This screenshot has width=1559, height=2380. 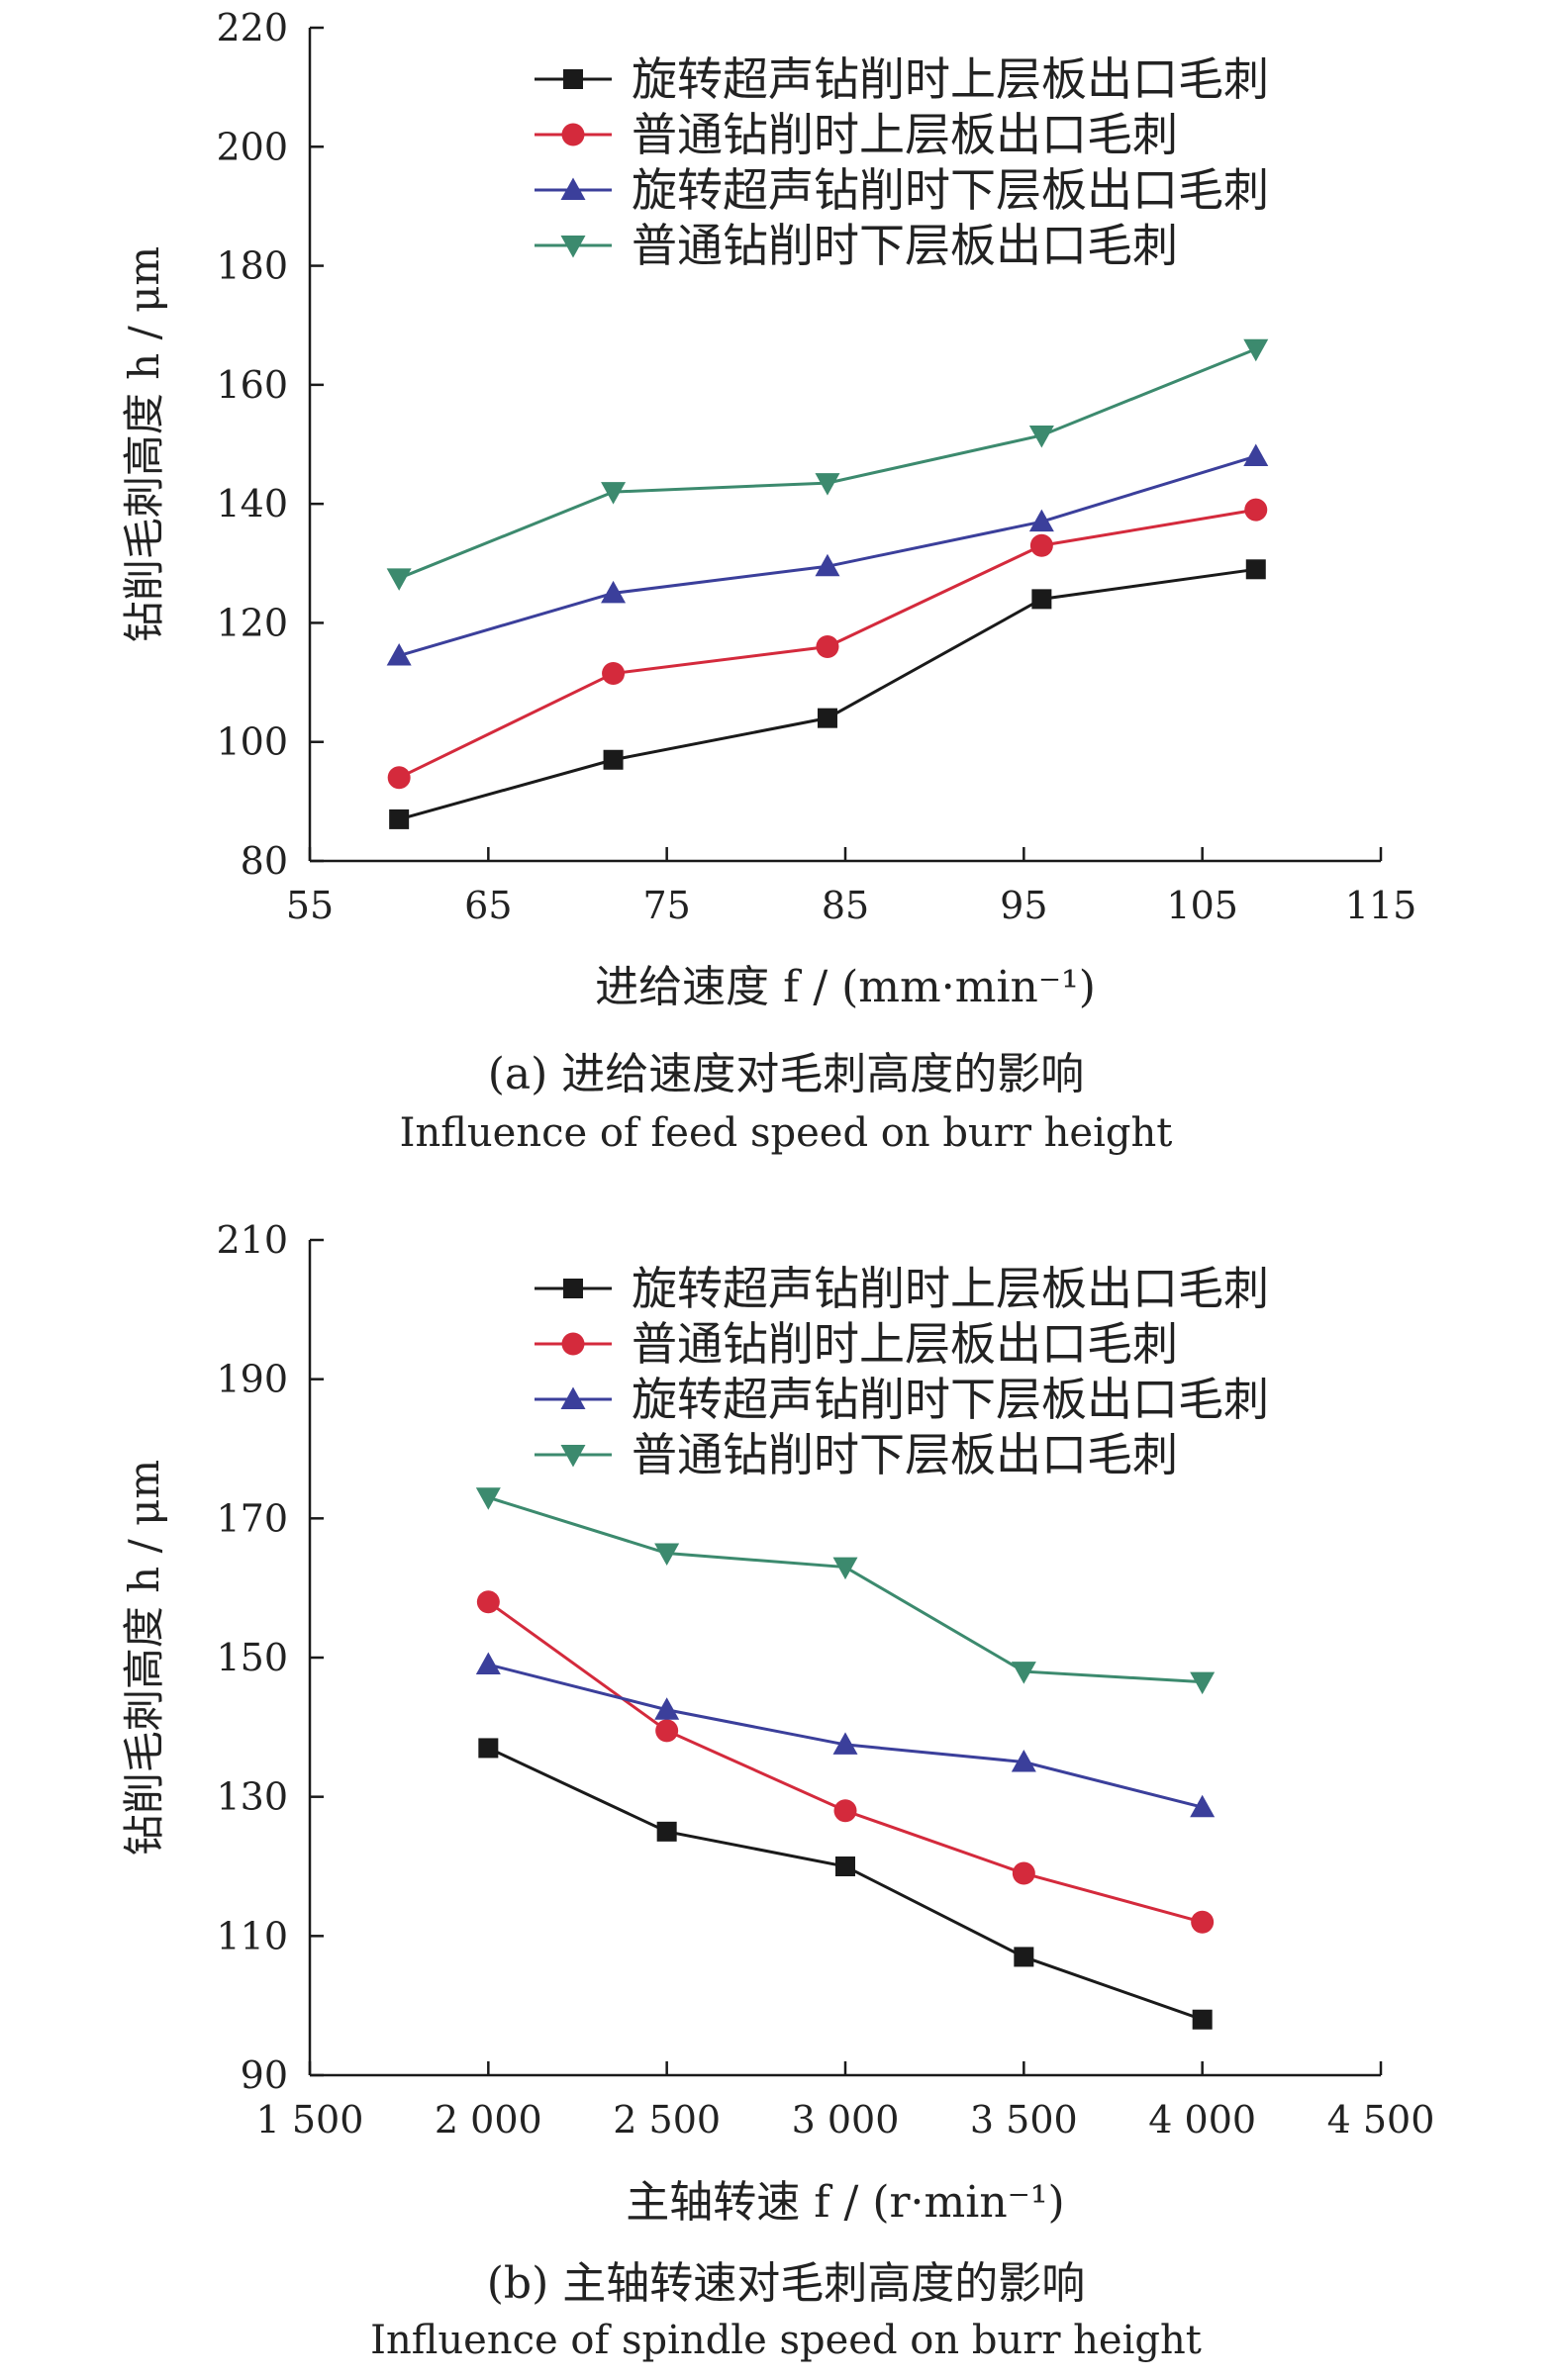 What do you see at coordinates (264, 861) in the screenshot?
I see `y-tick-label: 80` at bounding box center [264, 861].